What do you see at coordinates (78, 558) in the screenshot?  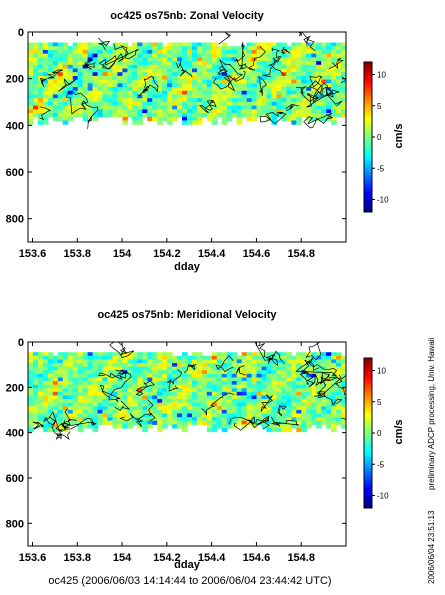 I see `x-tick-label: 153.8` at bounding box center [78, 558].